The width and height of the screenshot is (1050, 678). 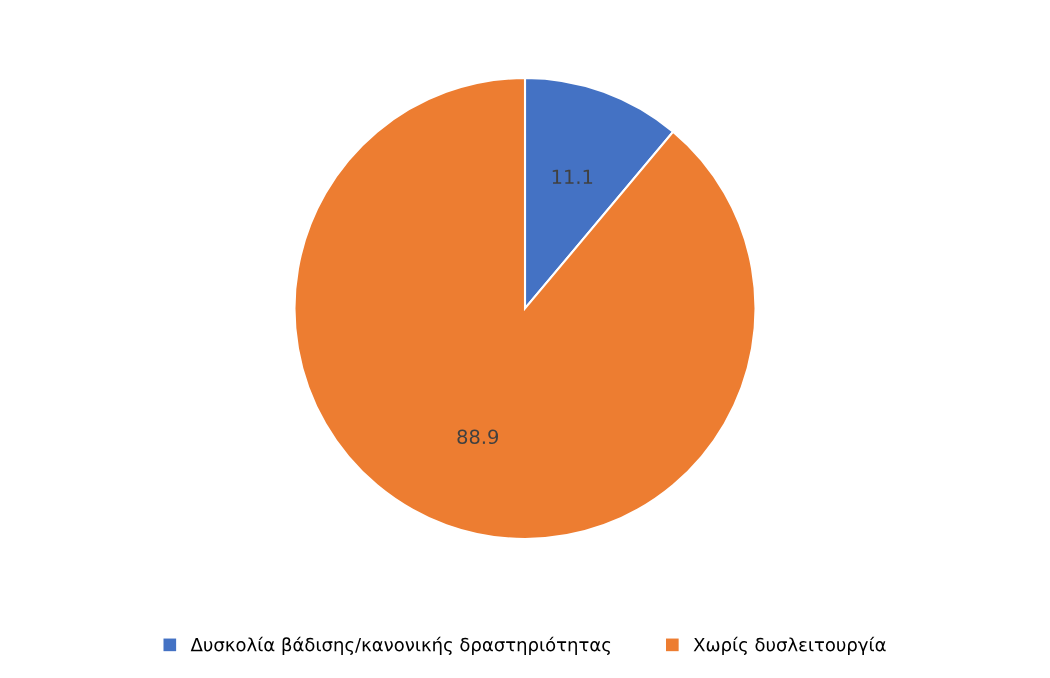 What do you see at coordinates (400, 645) in the screenshot?
I see `legend-label: Δυσκολία βάδισης/κανονικής δραστηριότητας` at bounding box center [400, 645].